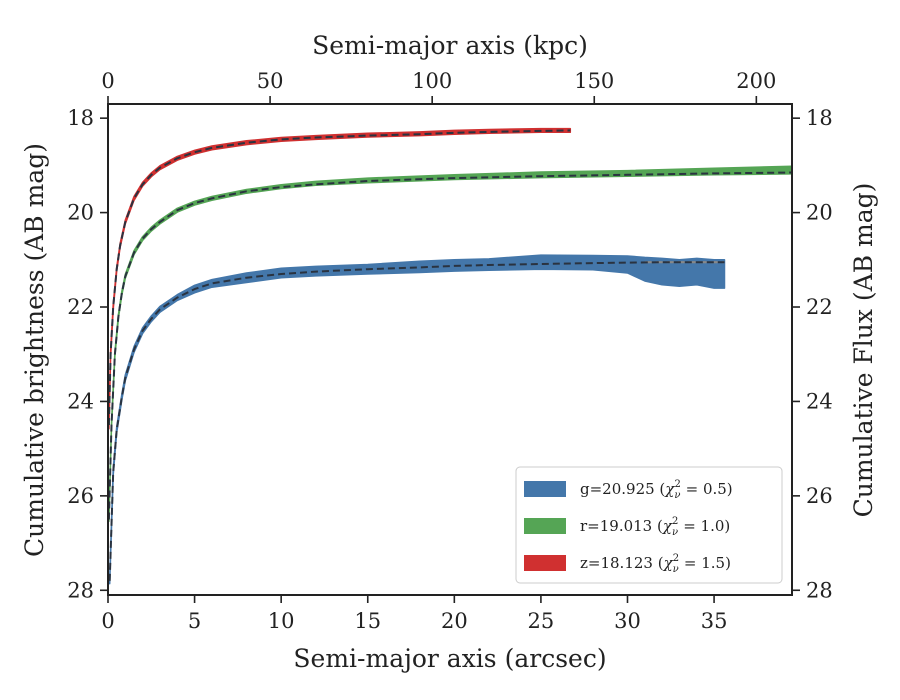 Image resolution: width=900 pixels, height=700 pixels. I want to click on legend-label-2: z=18.123 (χν2 = 1.5), so click(655, 564).